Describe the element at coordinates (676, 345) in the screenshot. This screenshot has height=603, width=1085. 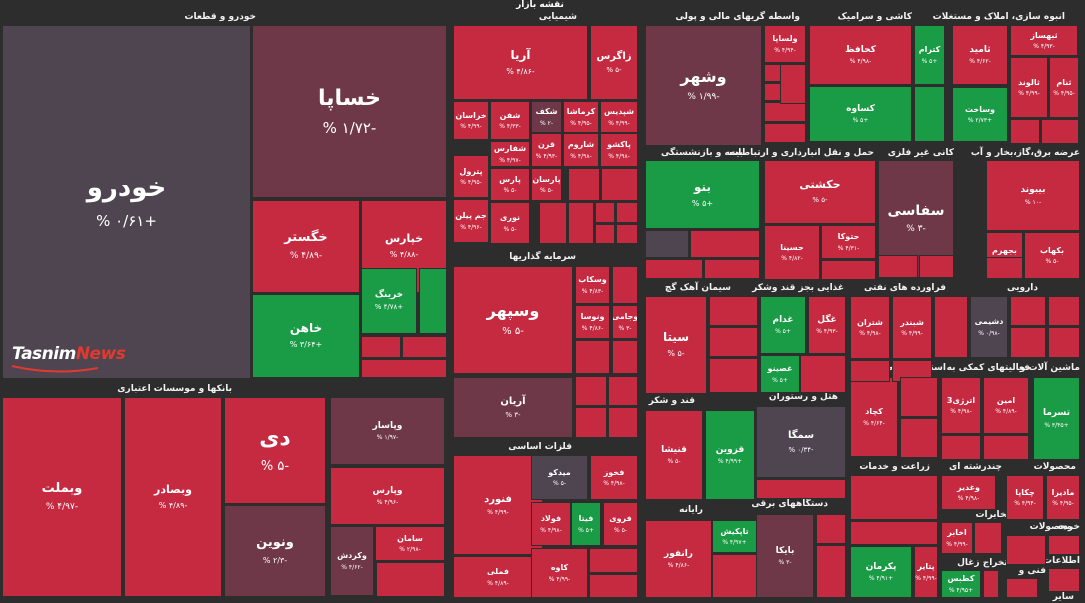
I see `stock-tile: سیتا % ۵-` at that location.